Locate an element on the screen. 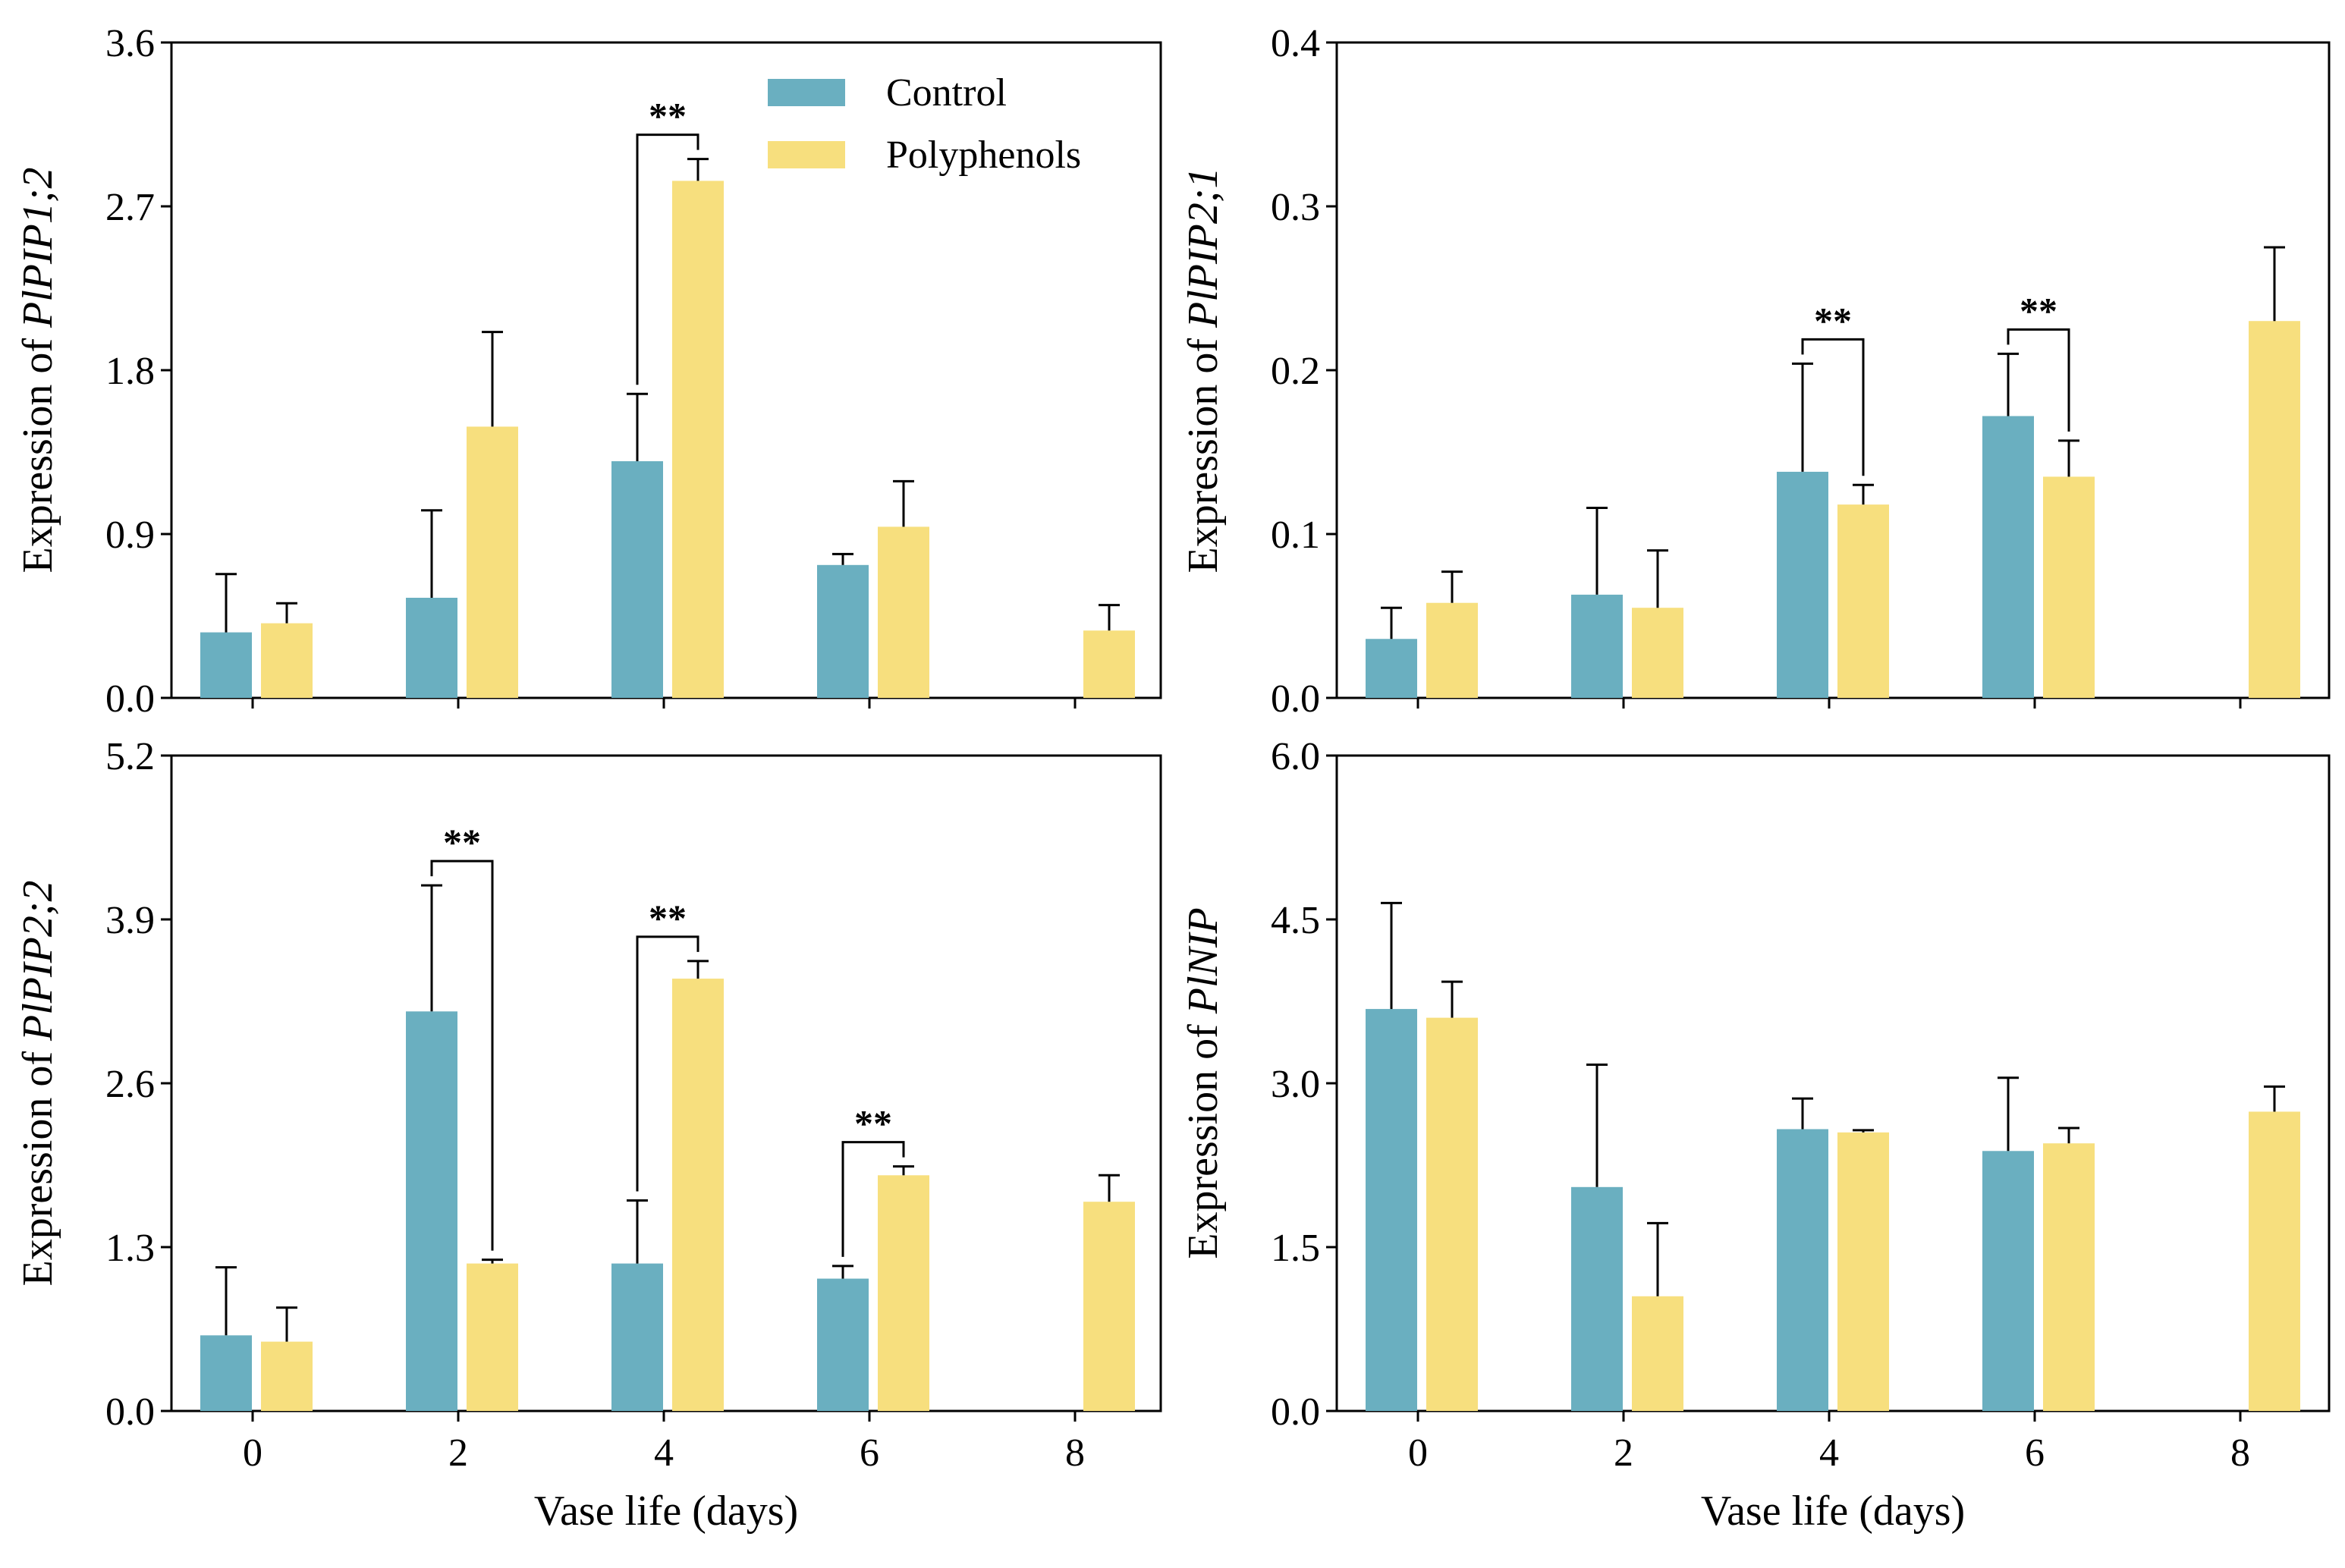 The height and width of the screenshot is (1568, 2345). y-axis-label-gene: PlNIP is located at coordinates (1203, 960).